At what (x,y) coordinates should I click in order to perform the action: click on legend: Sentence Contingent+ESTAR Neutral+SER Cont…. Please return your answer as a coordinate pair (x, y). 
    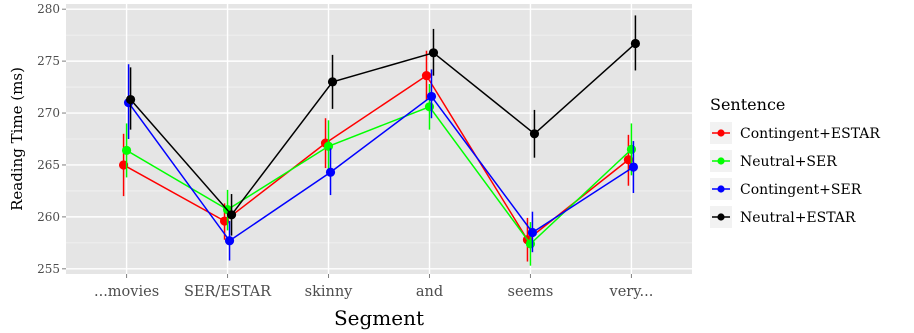
    Looking at the image, I should click on (795, 161).